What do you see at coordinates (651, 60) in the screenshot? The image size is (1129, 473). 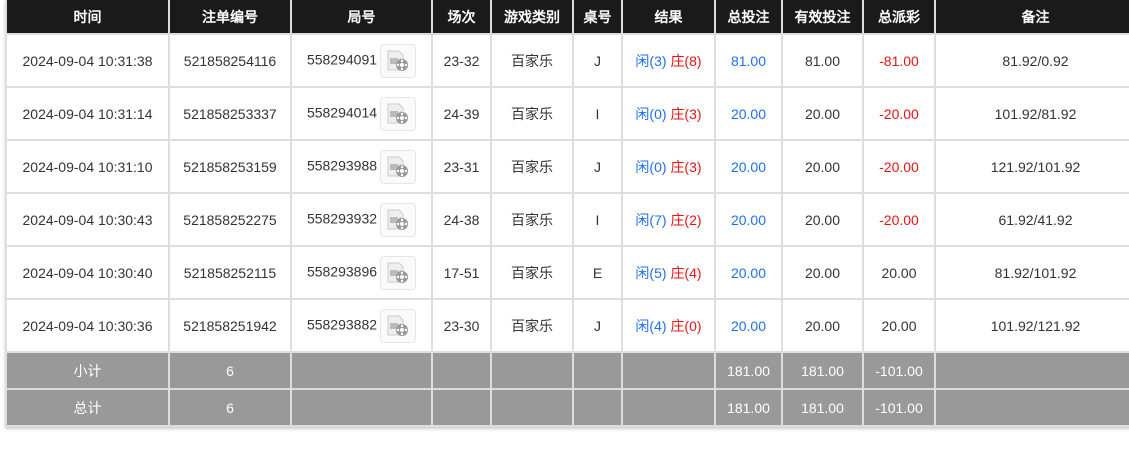 I see `player-result: 闲(3)` at bounding box center [651, 60].